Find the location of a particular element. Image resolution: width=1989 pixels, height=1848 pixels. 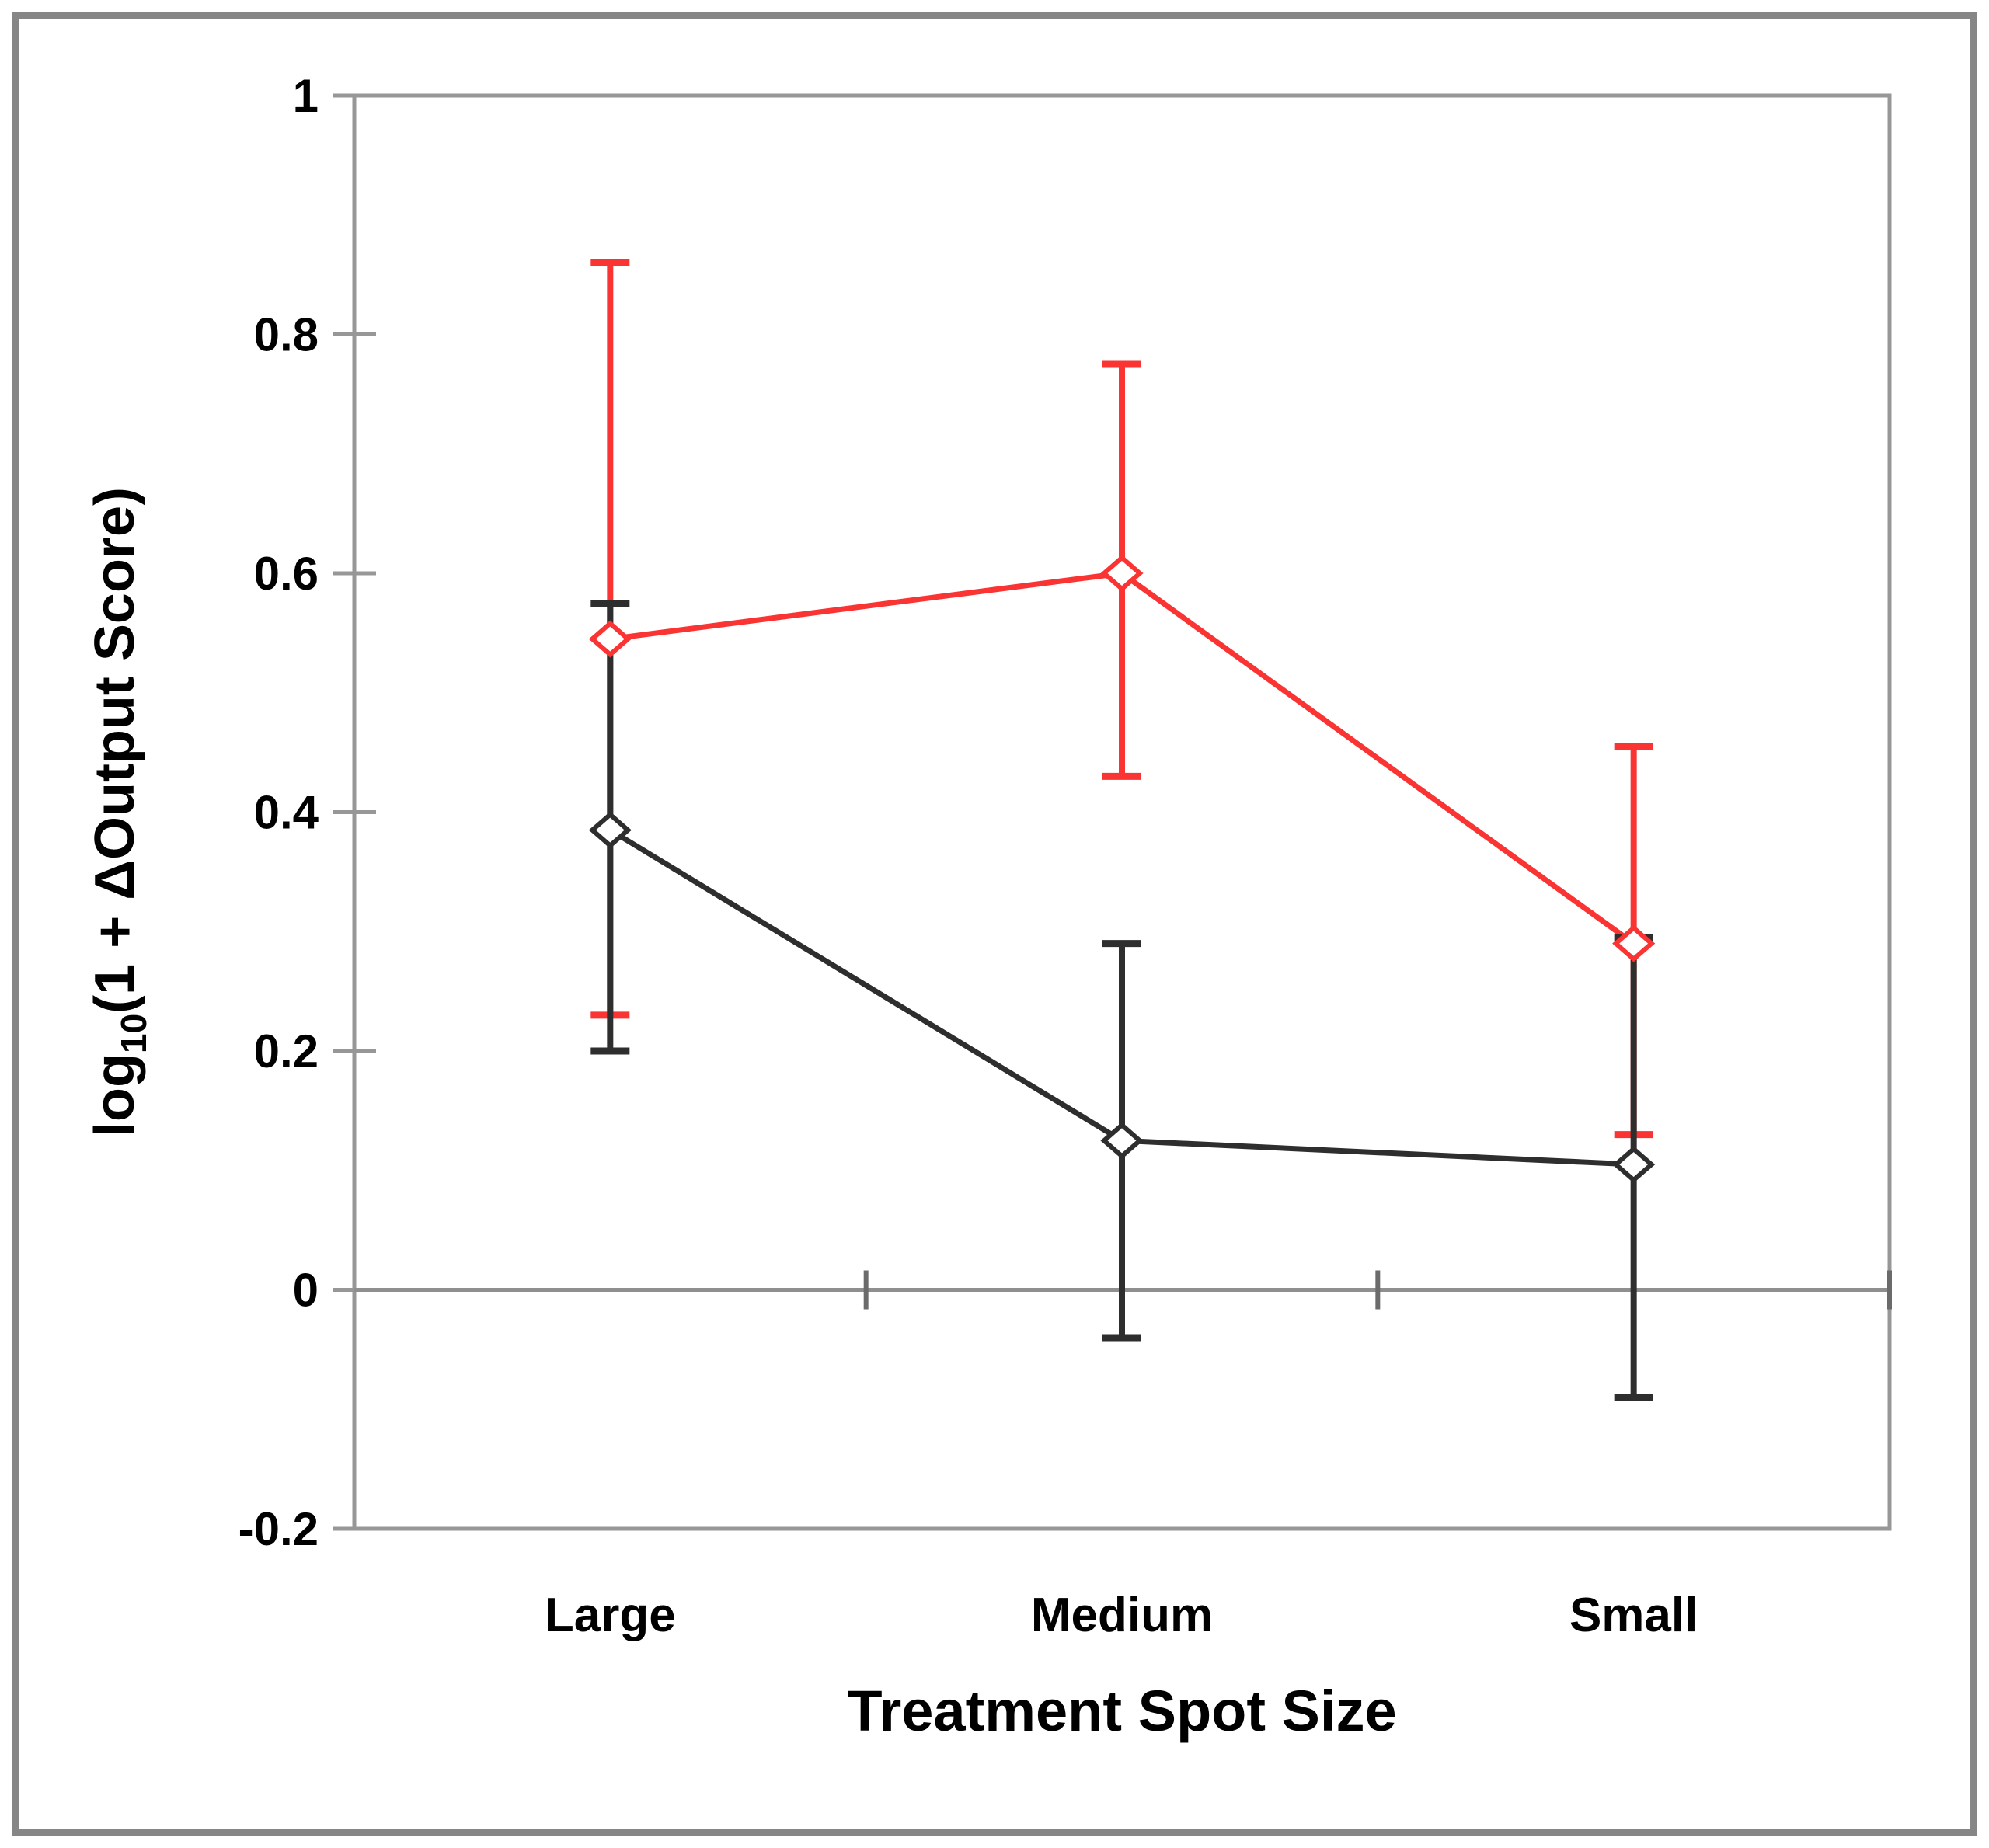

black-series-markers is located at coordinates (1122, 998).